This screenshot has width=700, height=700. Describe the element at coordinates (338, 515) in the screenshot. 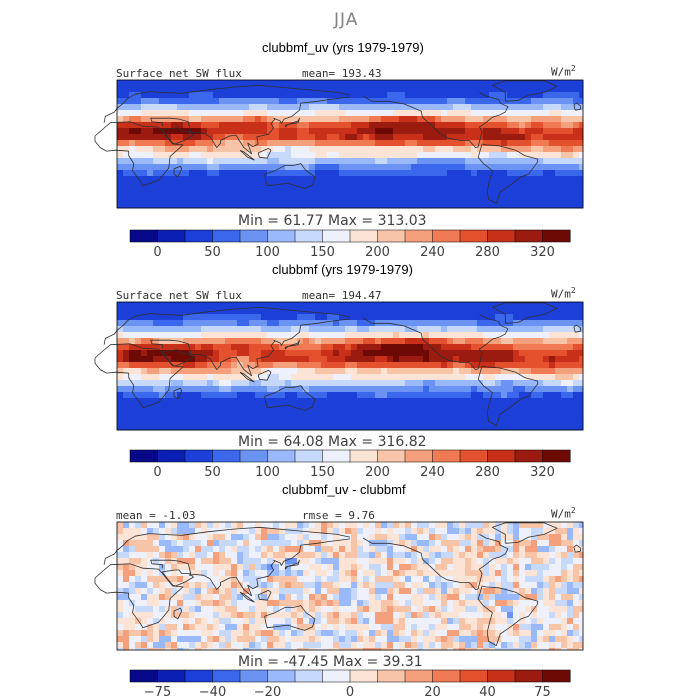

I see `panel3-rmse-label: rmse = 9.76` at that location.